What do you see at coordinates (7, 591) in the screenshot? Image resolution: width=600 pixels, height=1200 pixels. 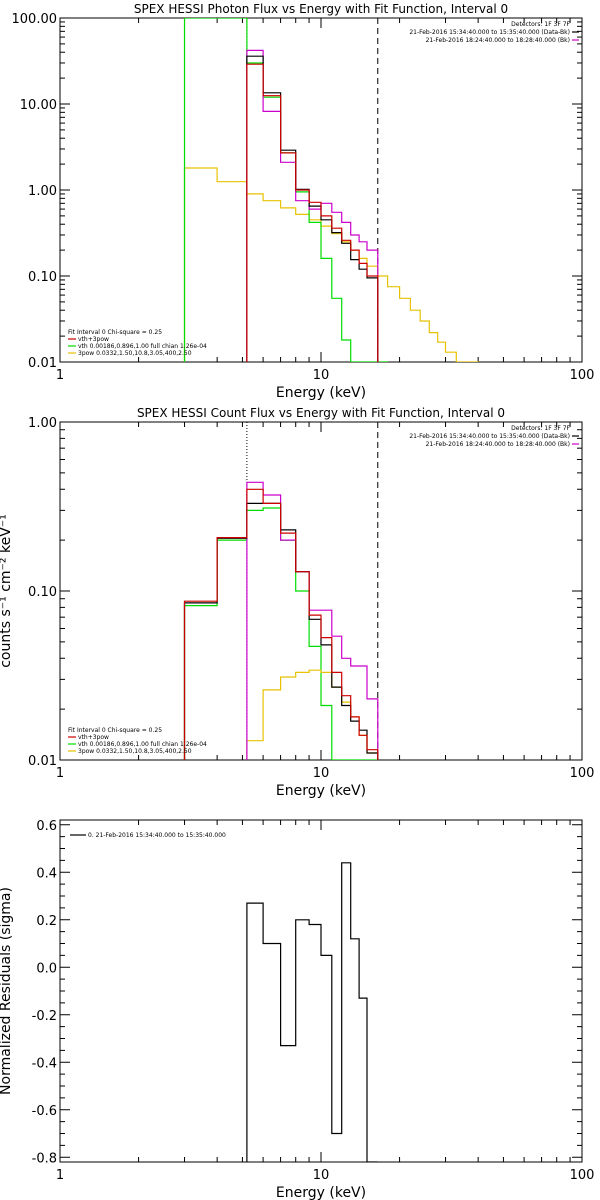 I see `y-axis-label: counts s⁻¹ cm⁻² keV⁻¹` at bounding box center [7, 591].